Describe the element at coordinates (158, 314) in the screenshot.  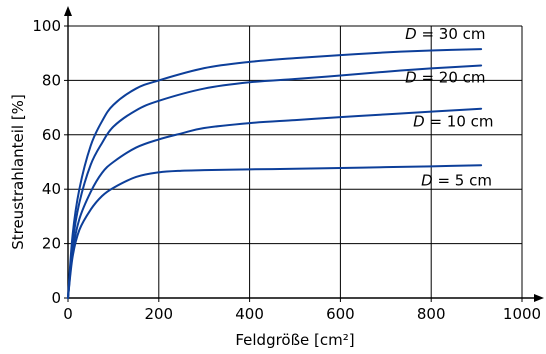
I see `x-tick-label-200: 200` at that location.